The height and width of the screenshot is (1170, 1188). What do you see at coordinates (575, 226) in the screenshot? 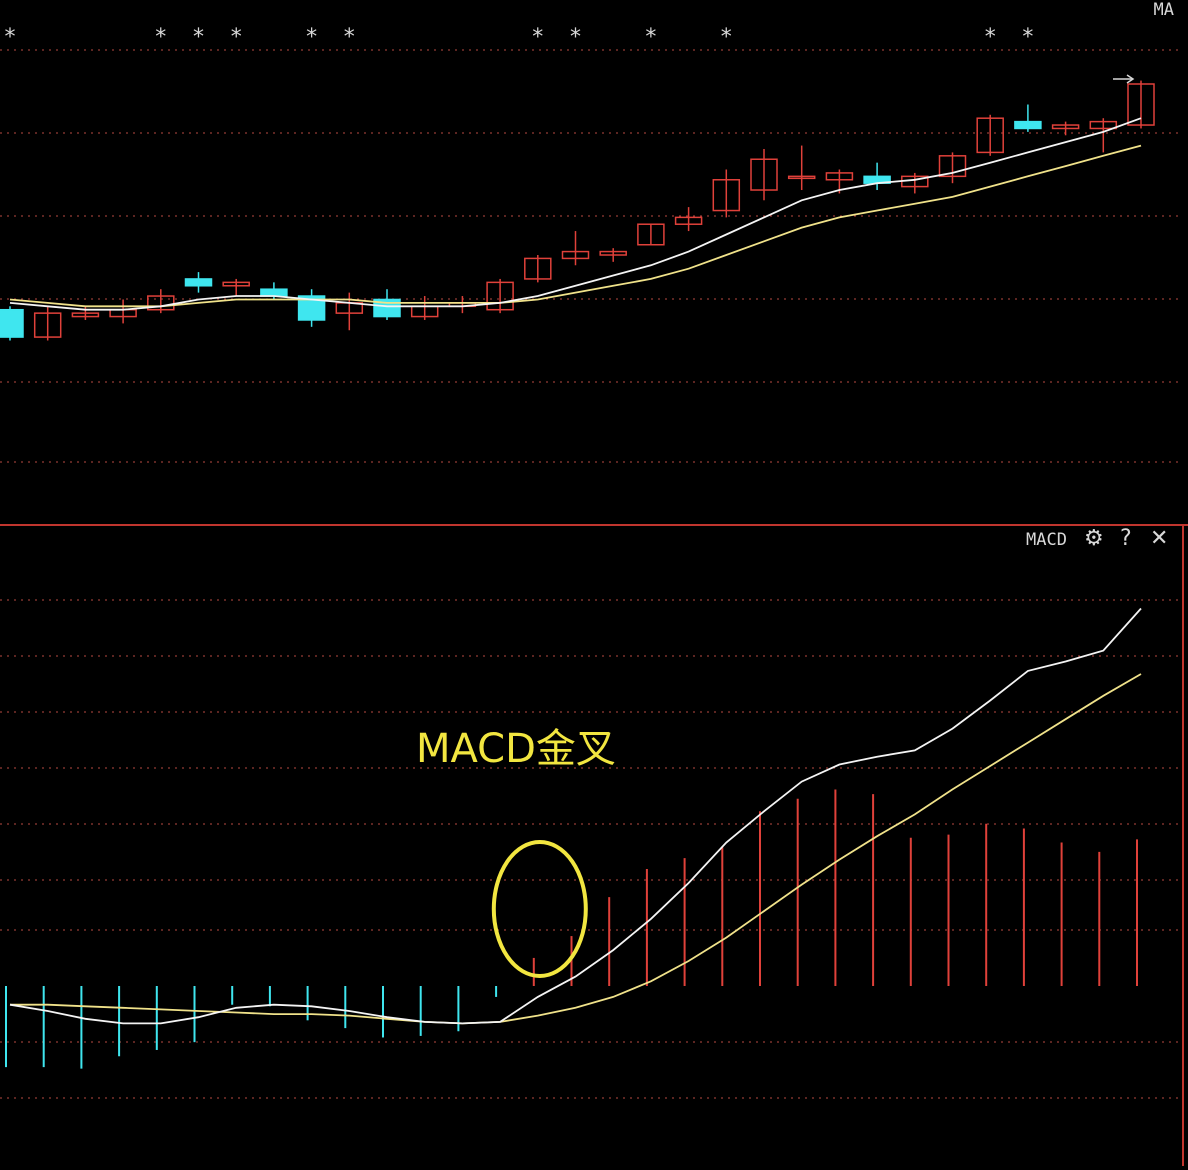
I see `ma-slow-line` at bounding box center [575, 226].